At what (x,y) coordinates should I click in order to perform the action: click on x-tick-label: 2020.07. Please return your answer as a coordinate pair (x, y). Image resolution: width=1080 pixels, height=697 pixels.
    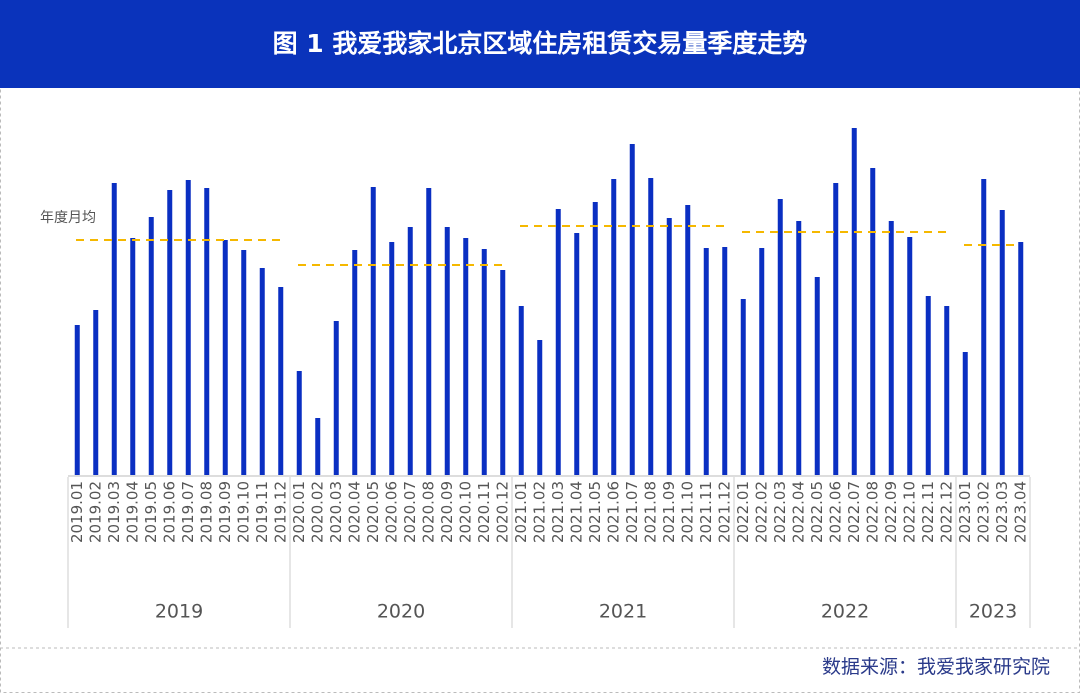
    Looking at the image, I should click on (410, 512).